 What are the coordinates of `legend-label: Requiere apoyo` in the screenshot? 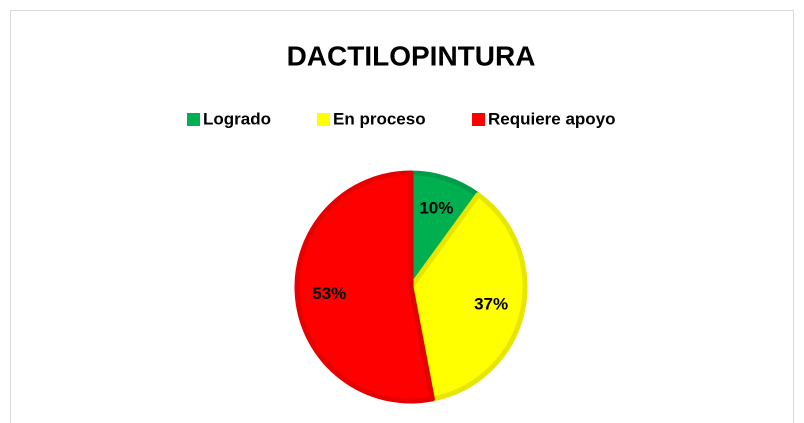 It's located at (552, 118).